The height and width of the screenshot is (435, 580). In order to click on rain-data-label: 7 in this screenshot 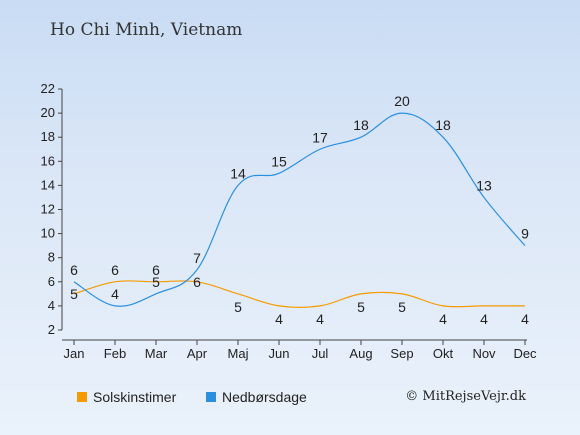, I will do `click(197, 258)`.